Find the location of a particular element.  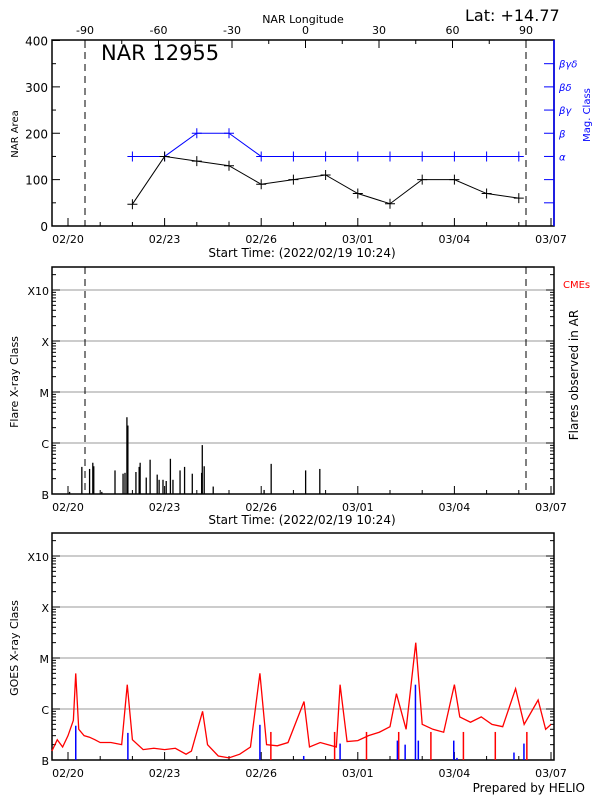

goes-flux-line is located at coordinates (301, 700).